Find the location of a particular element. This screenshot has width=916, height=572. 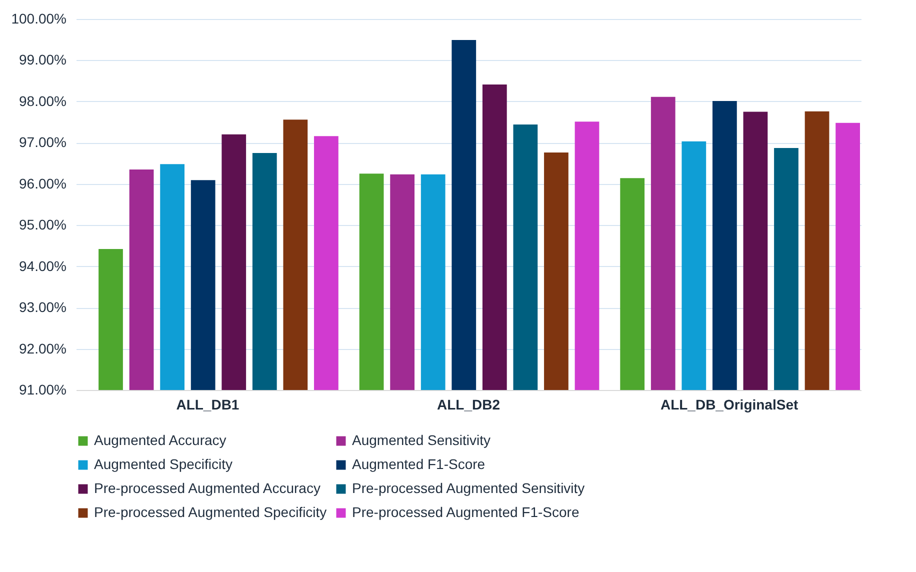

y-tick-label: 100.00% is located at coordinates (38, 18).